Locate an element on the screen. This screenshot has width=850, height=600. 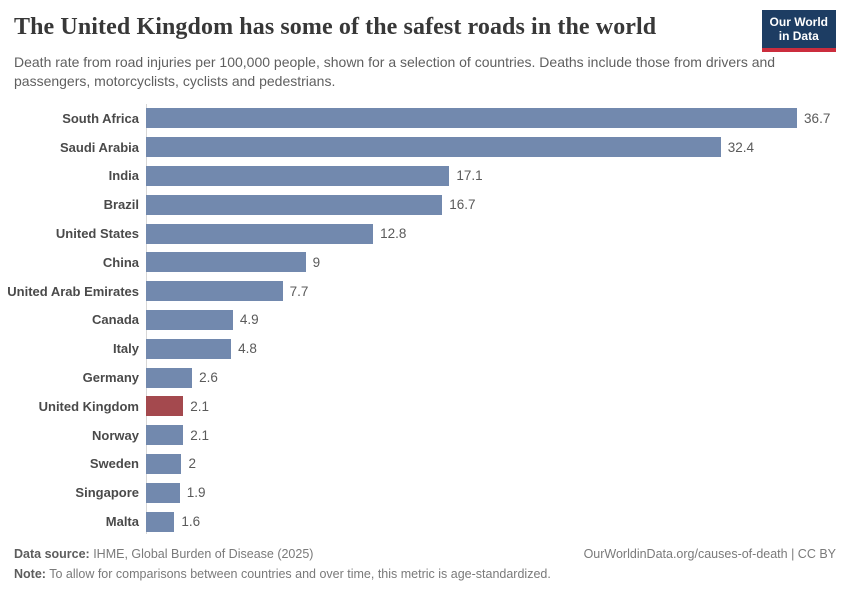
data-source-text: IHME, Global Burden of Disease (2025) is located at coordinates (201, 554).